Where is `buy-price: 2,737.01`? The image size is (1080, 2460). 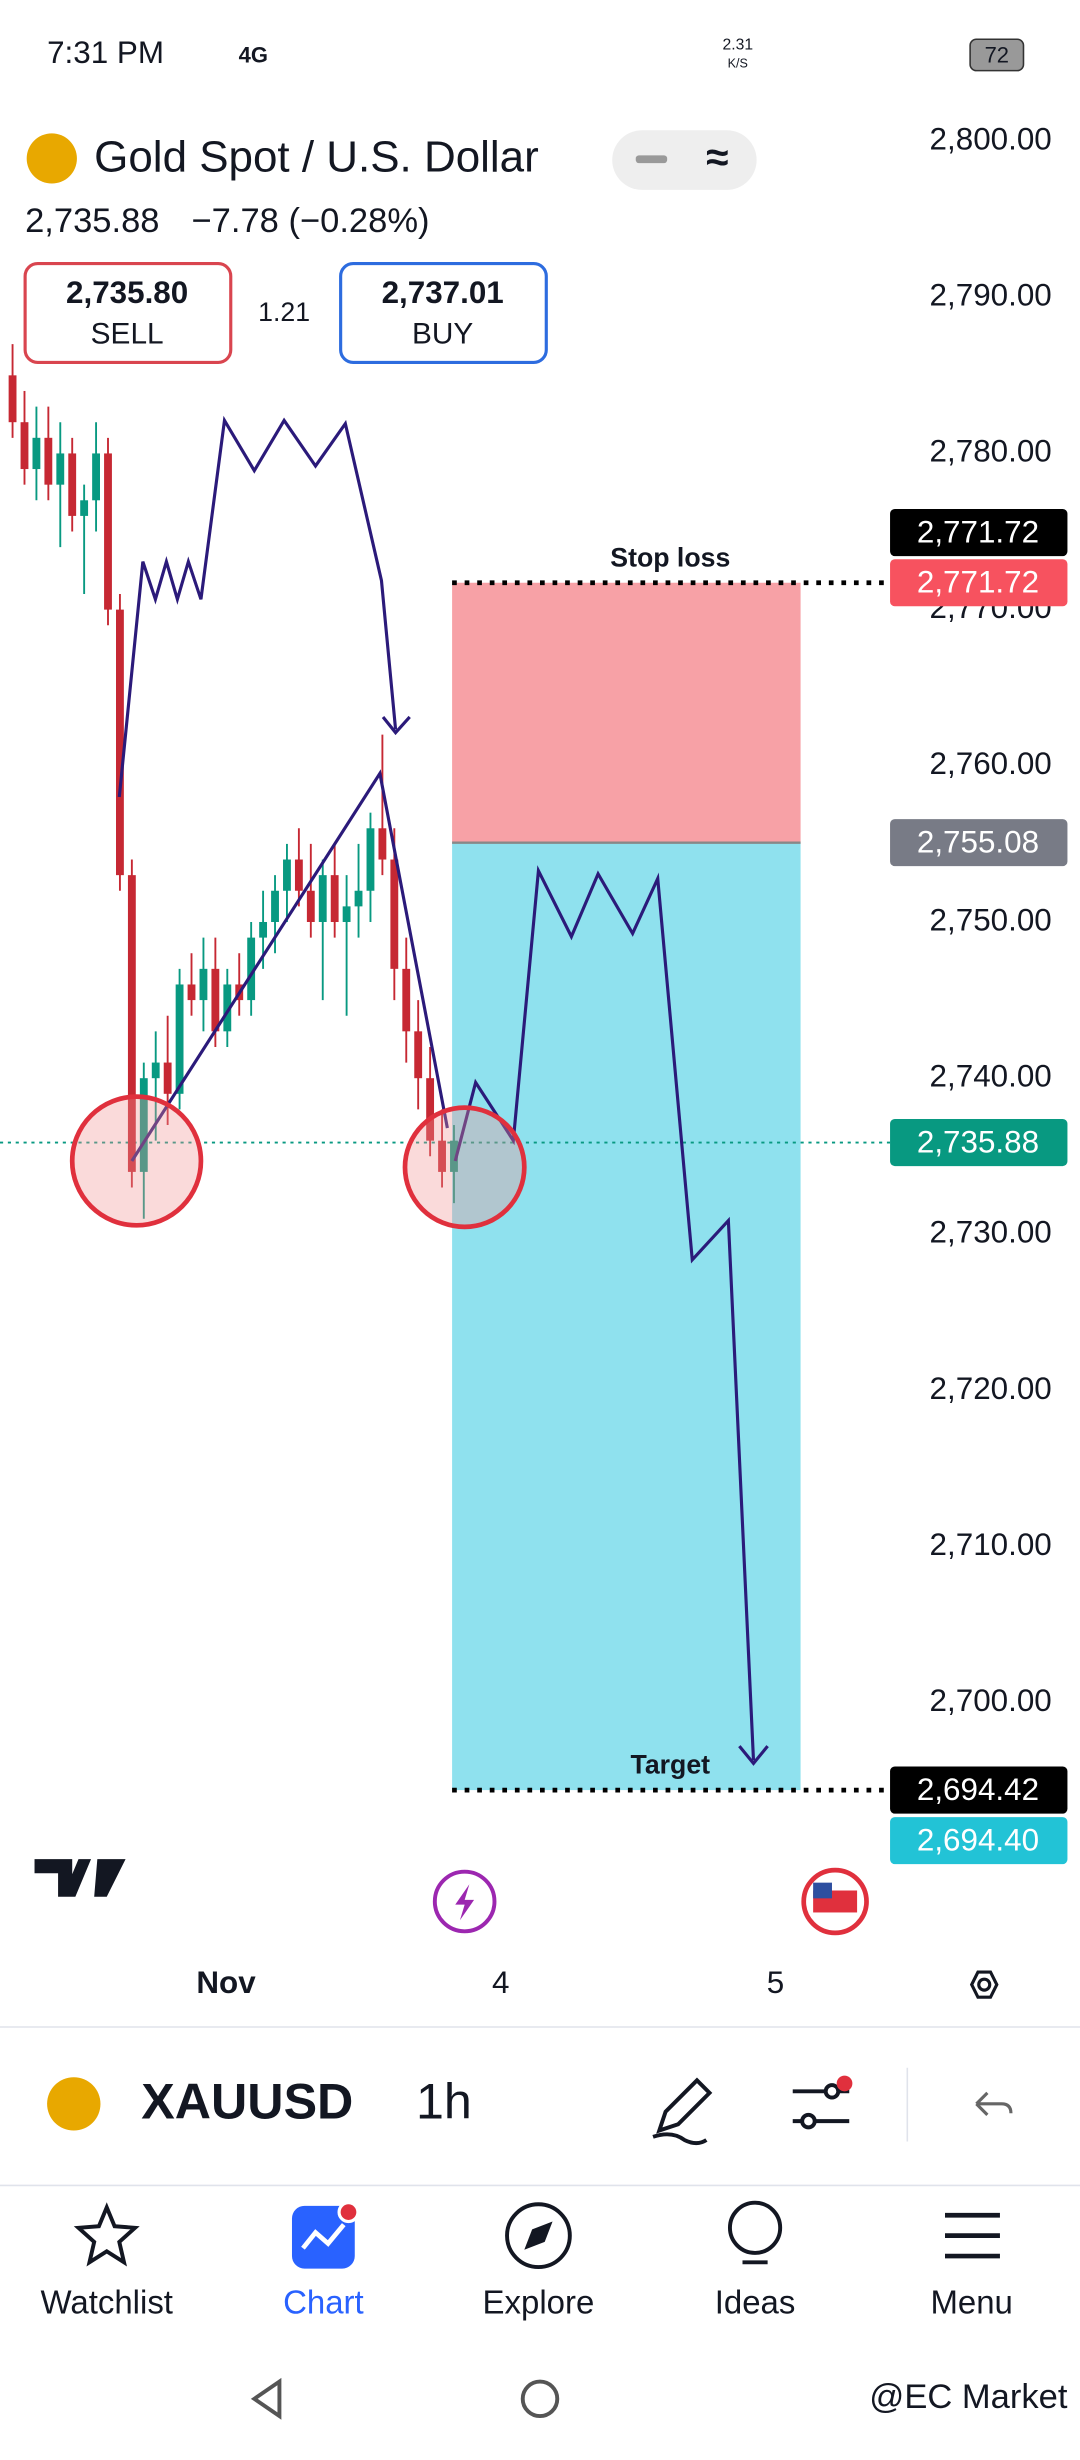 buy-price: 2,737.01 is located at coordinates (443, 292).